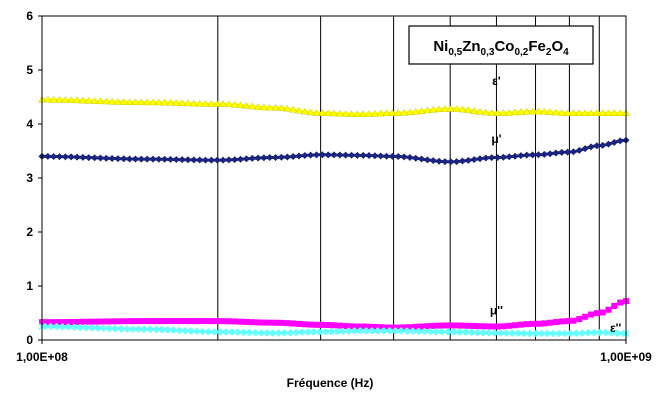  I want to click on y-tick-label: 6, so click(29, 16).